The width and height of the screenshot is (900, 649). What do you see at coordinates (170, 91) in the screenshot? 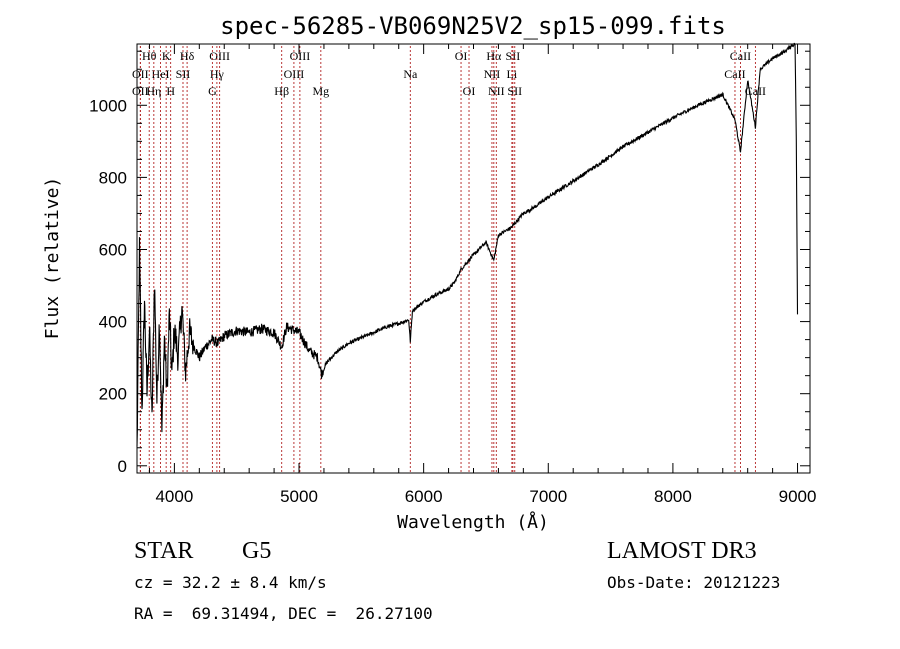
I see `line-marker-label-7: H` at bounding box center [170, 91].